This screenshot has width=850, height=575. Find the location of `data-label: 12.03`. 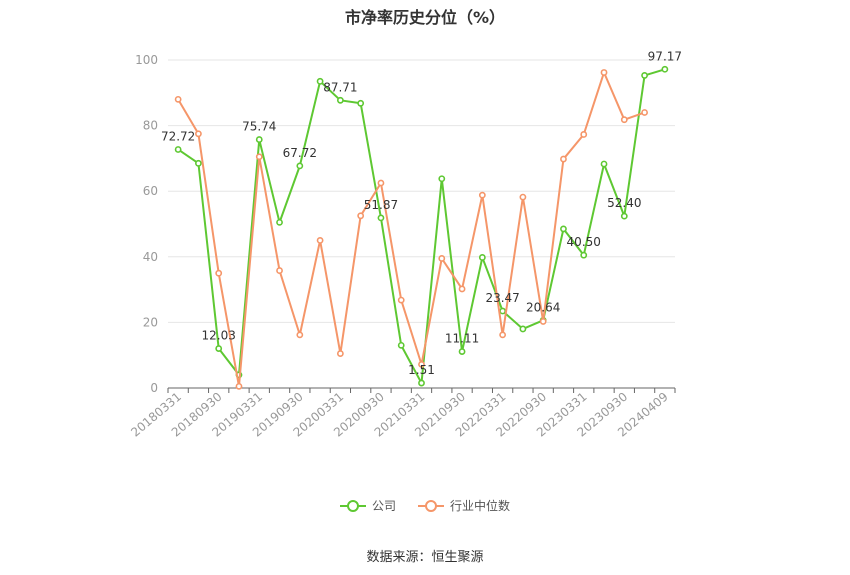

data-label: 12.03 is located at coordinates (219, 336).